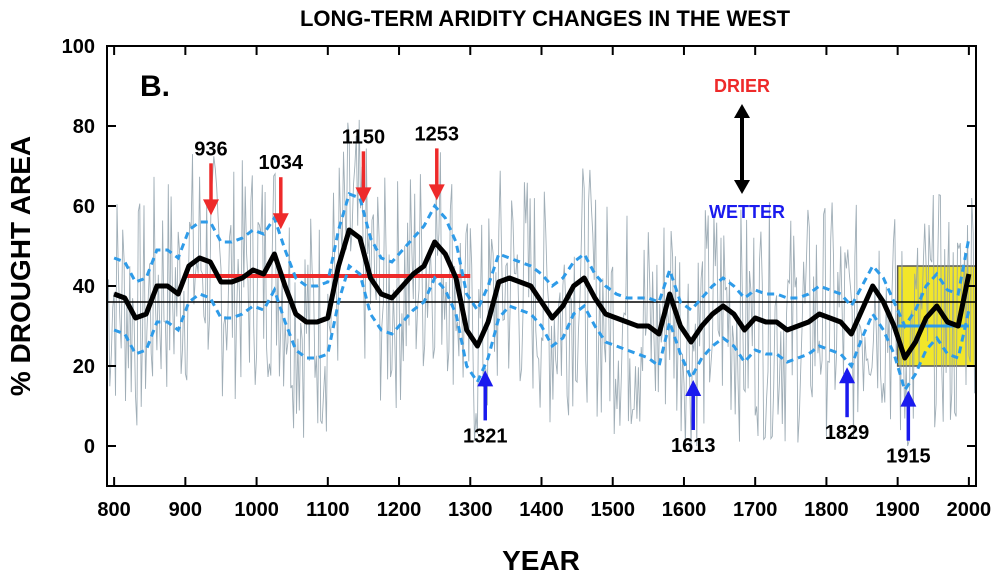 Image resolution: width=995 pixels, height=575 pixels. Describe the element at coordinates (210, 149) in the screenshot. I see `drier-event-label: 936` at that location.